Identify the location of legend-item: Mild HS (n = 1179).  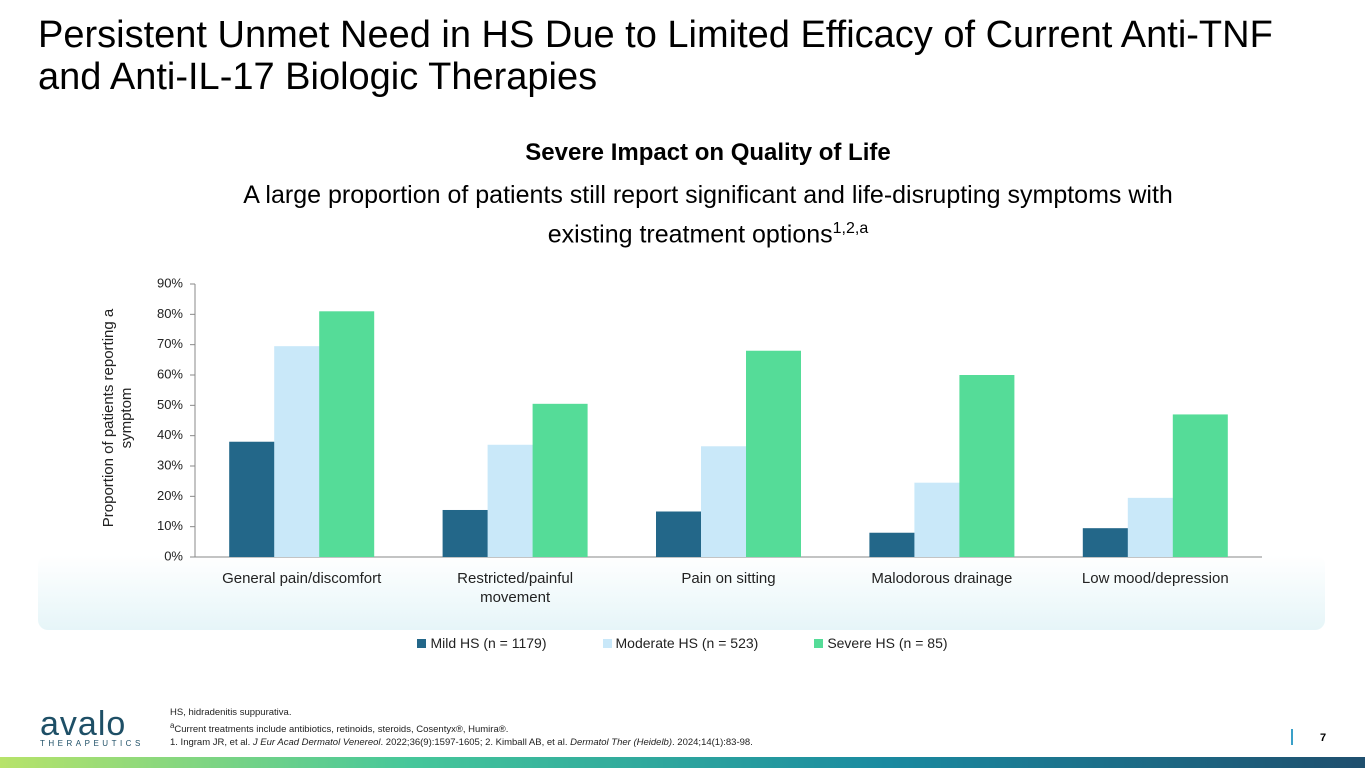
(482, 643).